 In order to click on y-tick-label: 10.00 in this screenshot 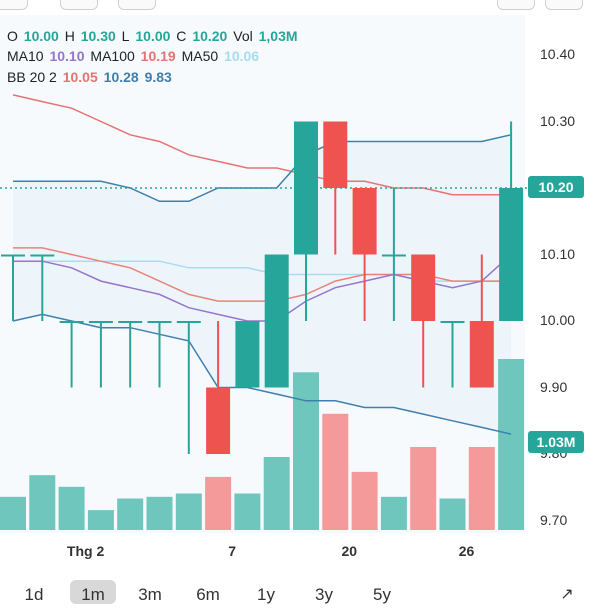, I will do `click(558, 320)`.